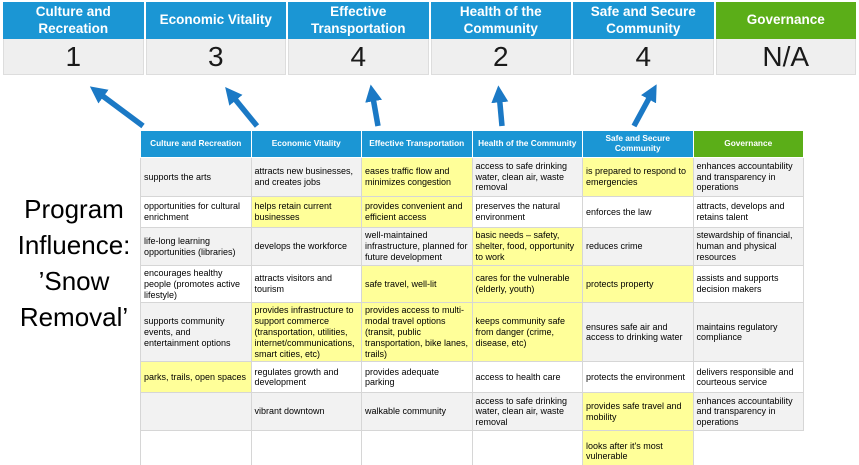 This screenshot has height=465, width=859. What do you see at coordinates (638, 447) in the screenshot?
I see `matrix-cell: looks after it's most vulnerable` at bounding box center [638, 447].